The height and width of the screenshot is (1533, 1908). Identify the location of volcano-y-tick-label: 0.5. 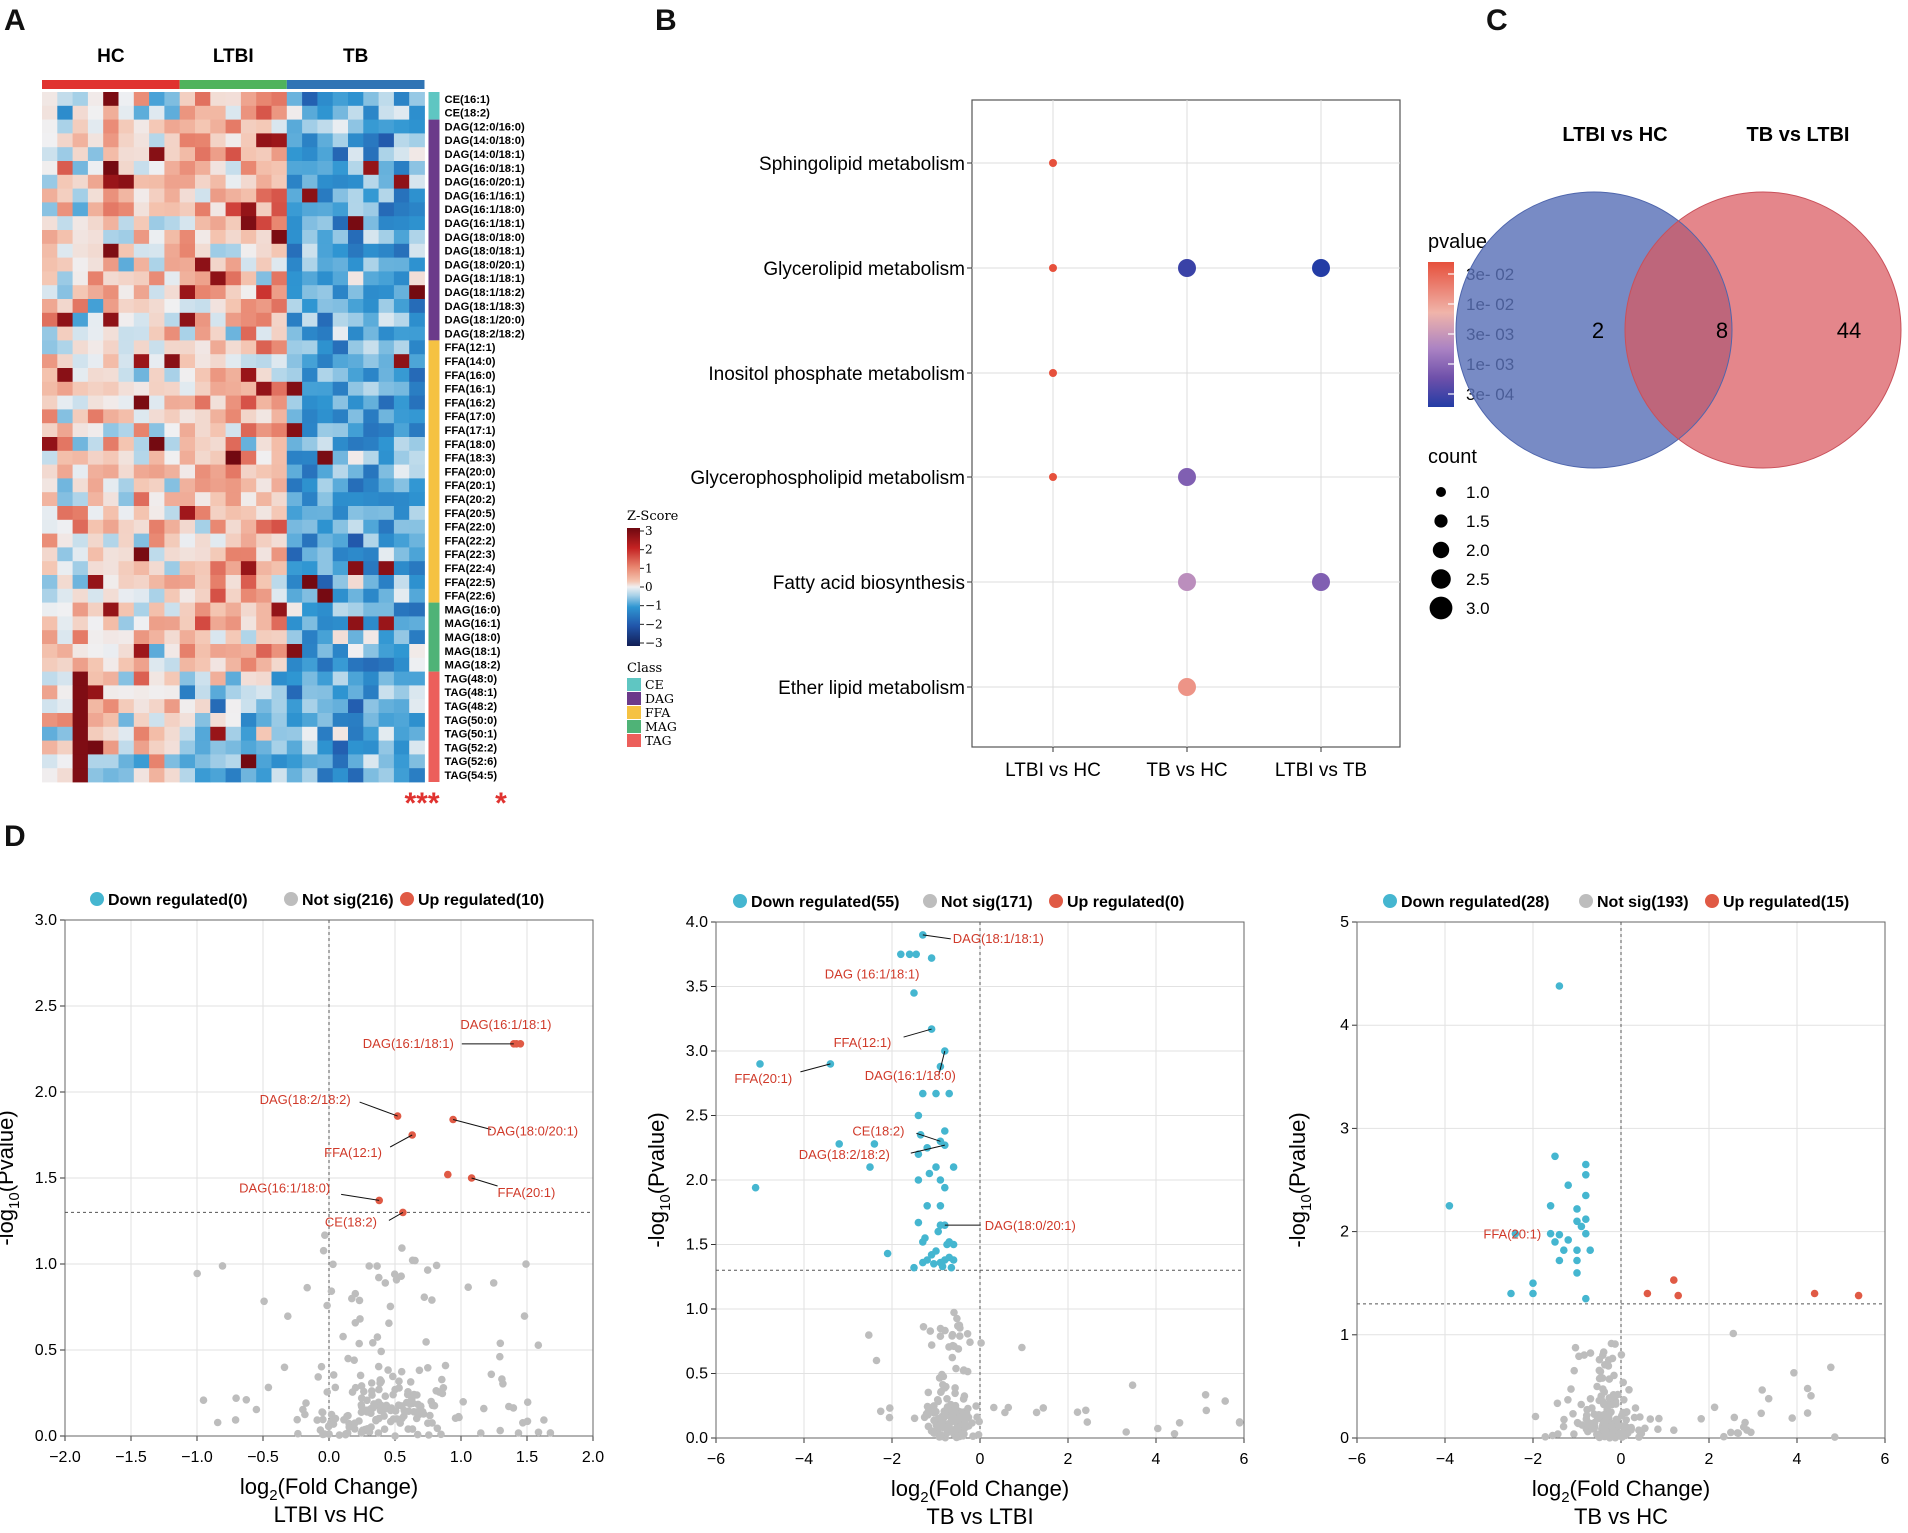
(697, 1374).